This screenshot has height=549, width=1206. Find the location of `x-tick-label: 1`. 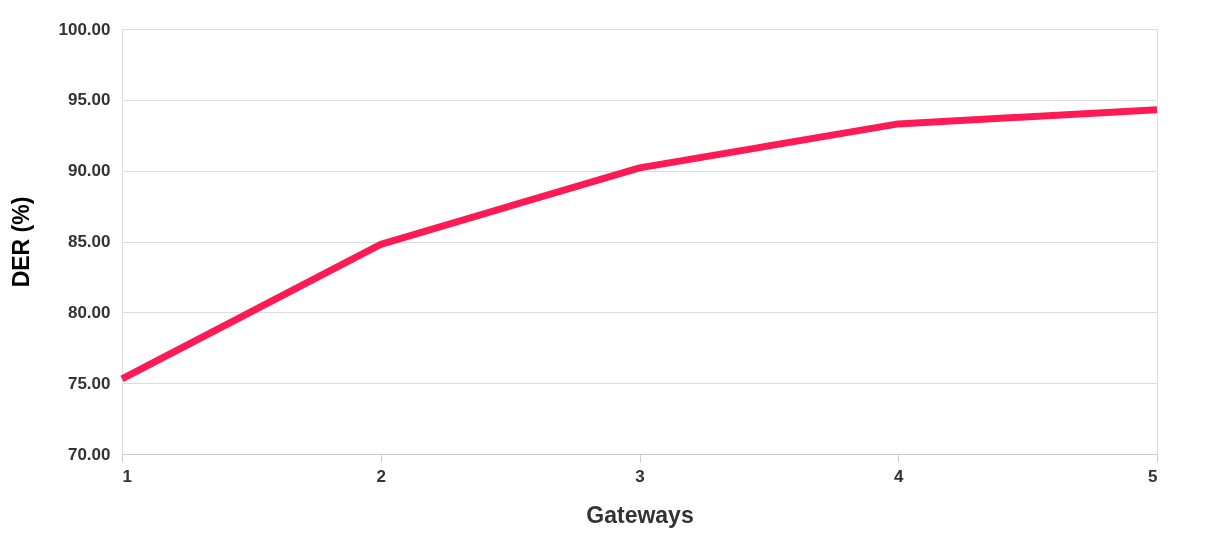

x-tick-label: 1 is located at coordinates (127, 476).